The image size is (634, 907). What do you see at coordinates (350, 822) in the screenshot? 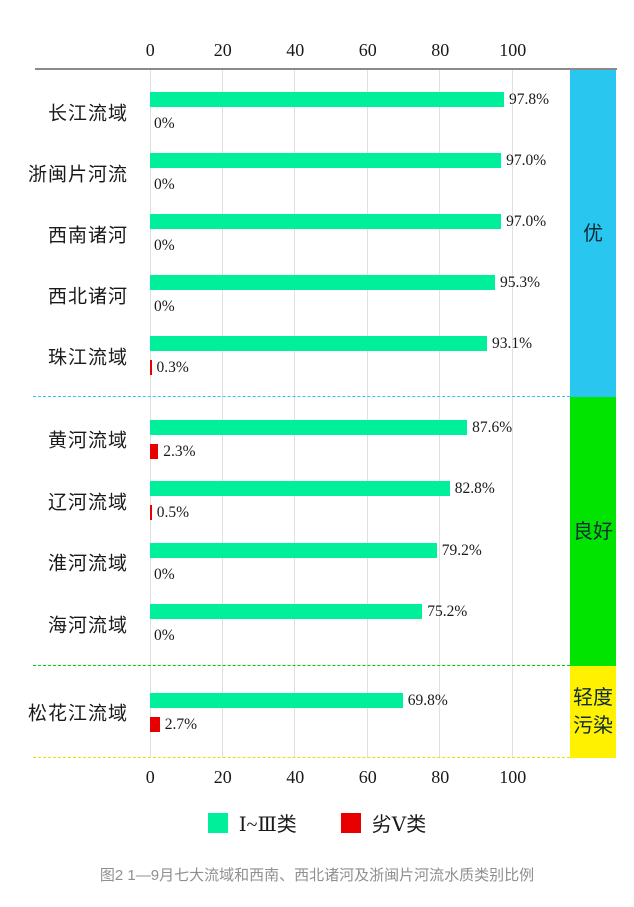
I see `legend-swatch-worse-v` at bounding box center [350, 822].